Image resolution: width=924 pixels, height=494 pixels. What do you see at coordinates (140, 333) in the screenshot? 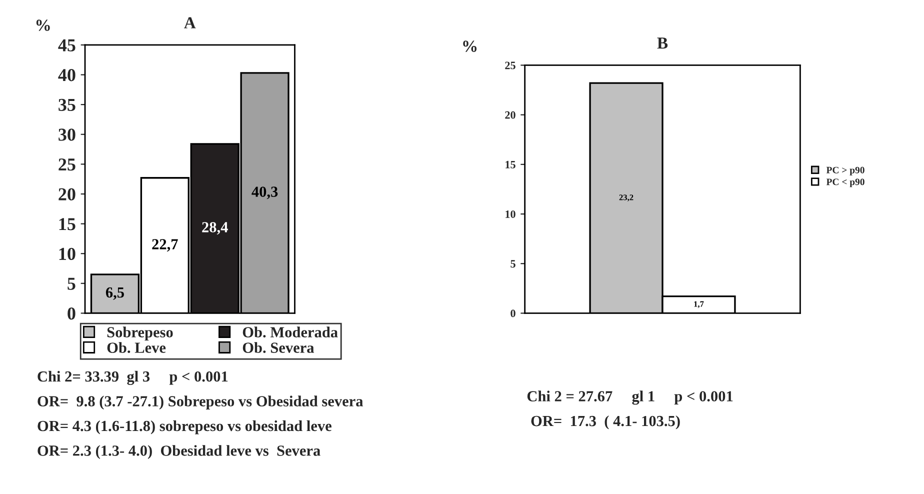
I see `legend-label: Sobrepeso` at bounding box center [140, 333].